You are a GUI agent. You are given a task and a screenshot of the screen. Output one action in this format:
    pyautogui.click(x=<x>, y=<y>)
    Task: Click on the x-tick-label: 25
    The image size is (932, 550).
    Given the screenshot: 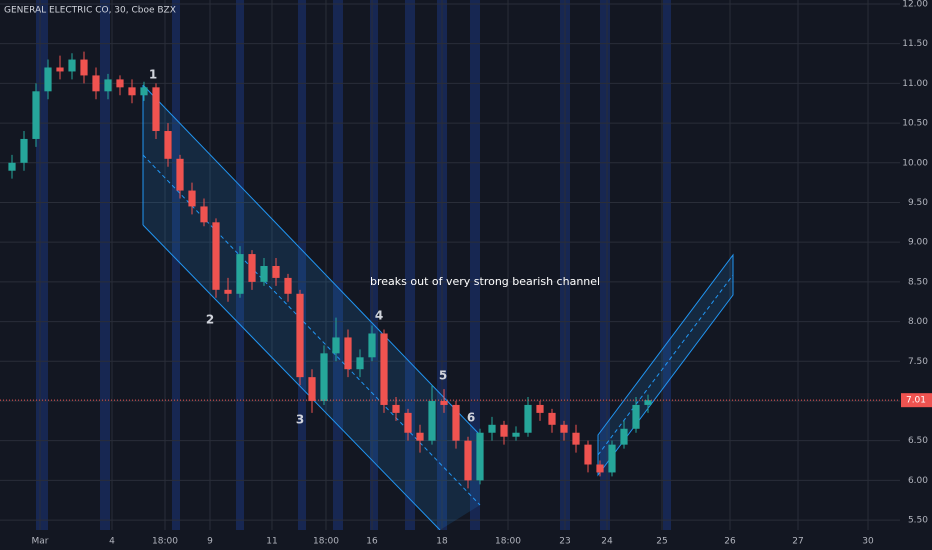 What is the action you would take?
    pyautogui.click(x=661, y=542)
    